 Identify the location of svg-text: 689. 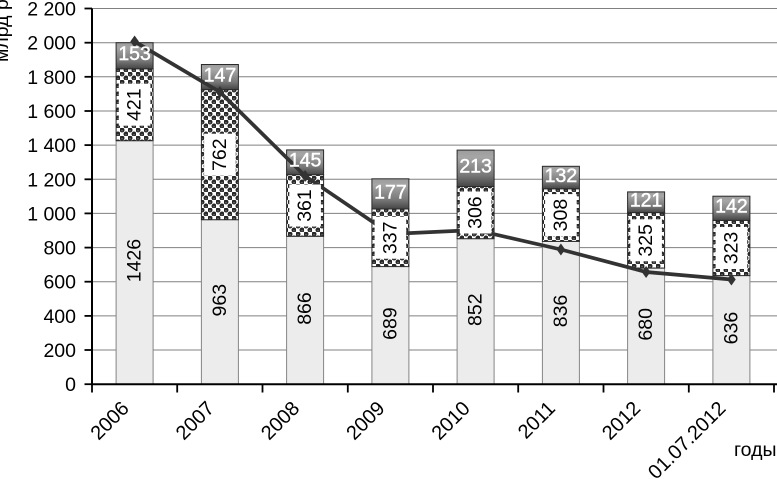
(390, 323).